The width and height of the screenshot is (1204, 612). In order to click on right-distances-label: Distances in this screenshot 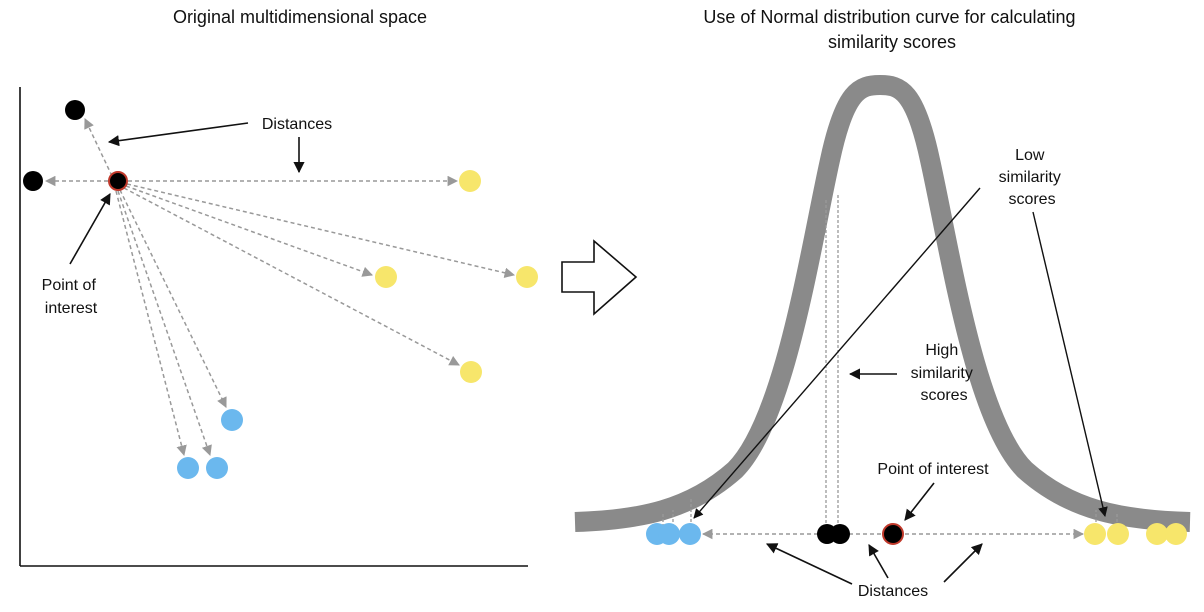, I will do `click(893, 591)`.